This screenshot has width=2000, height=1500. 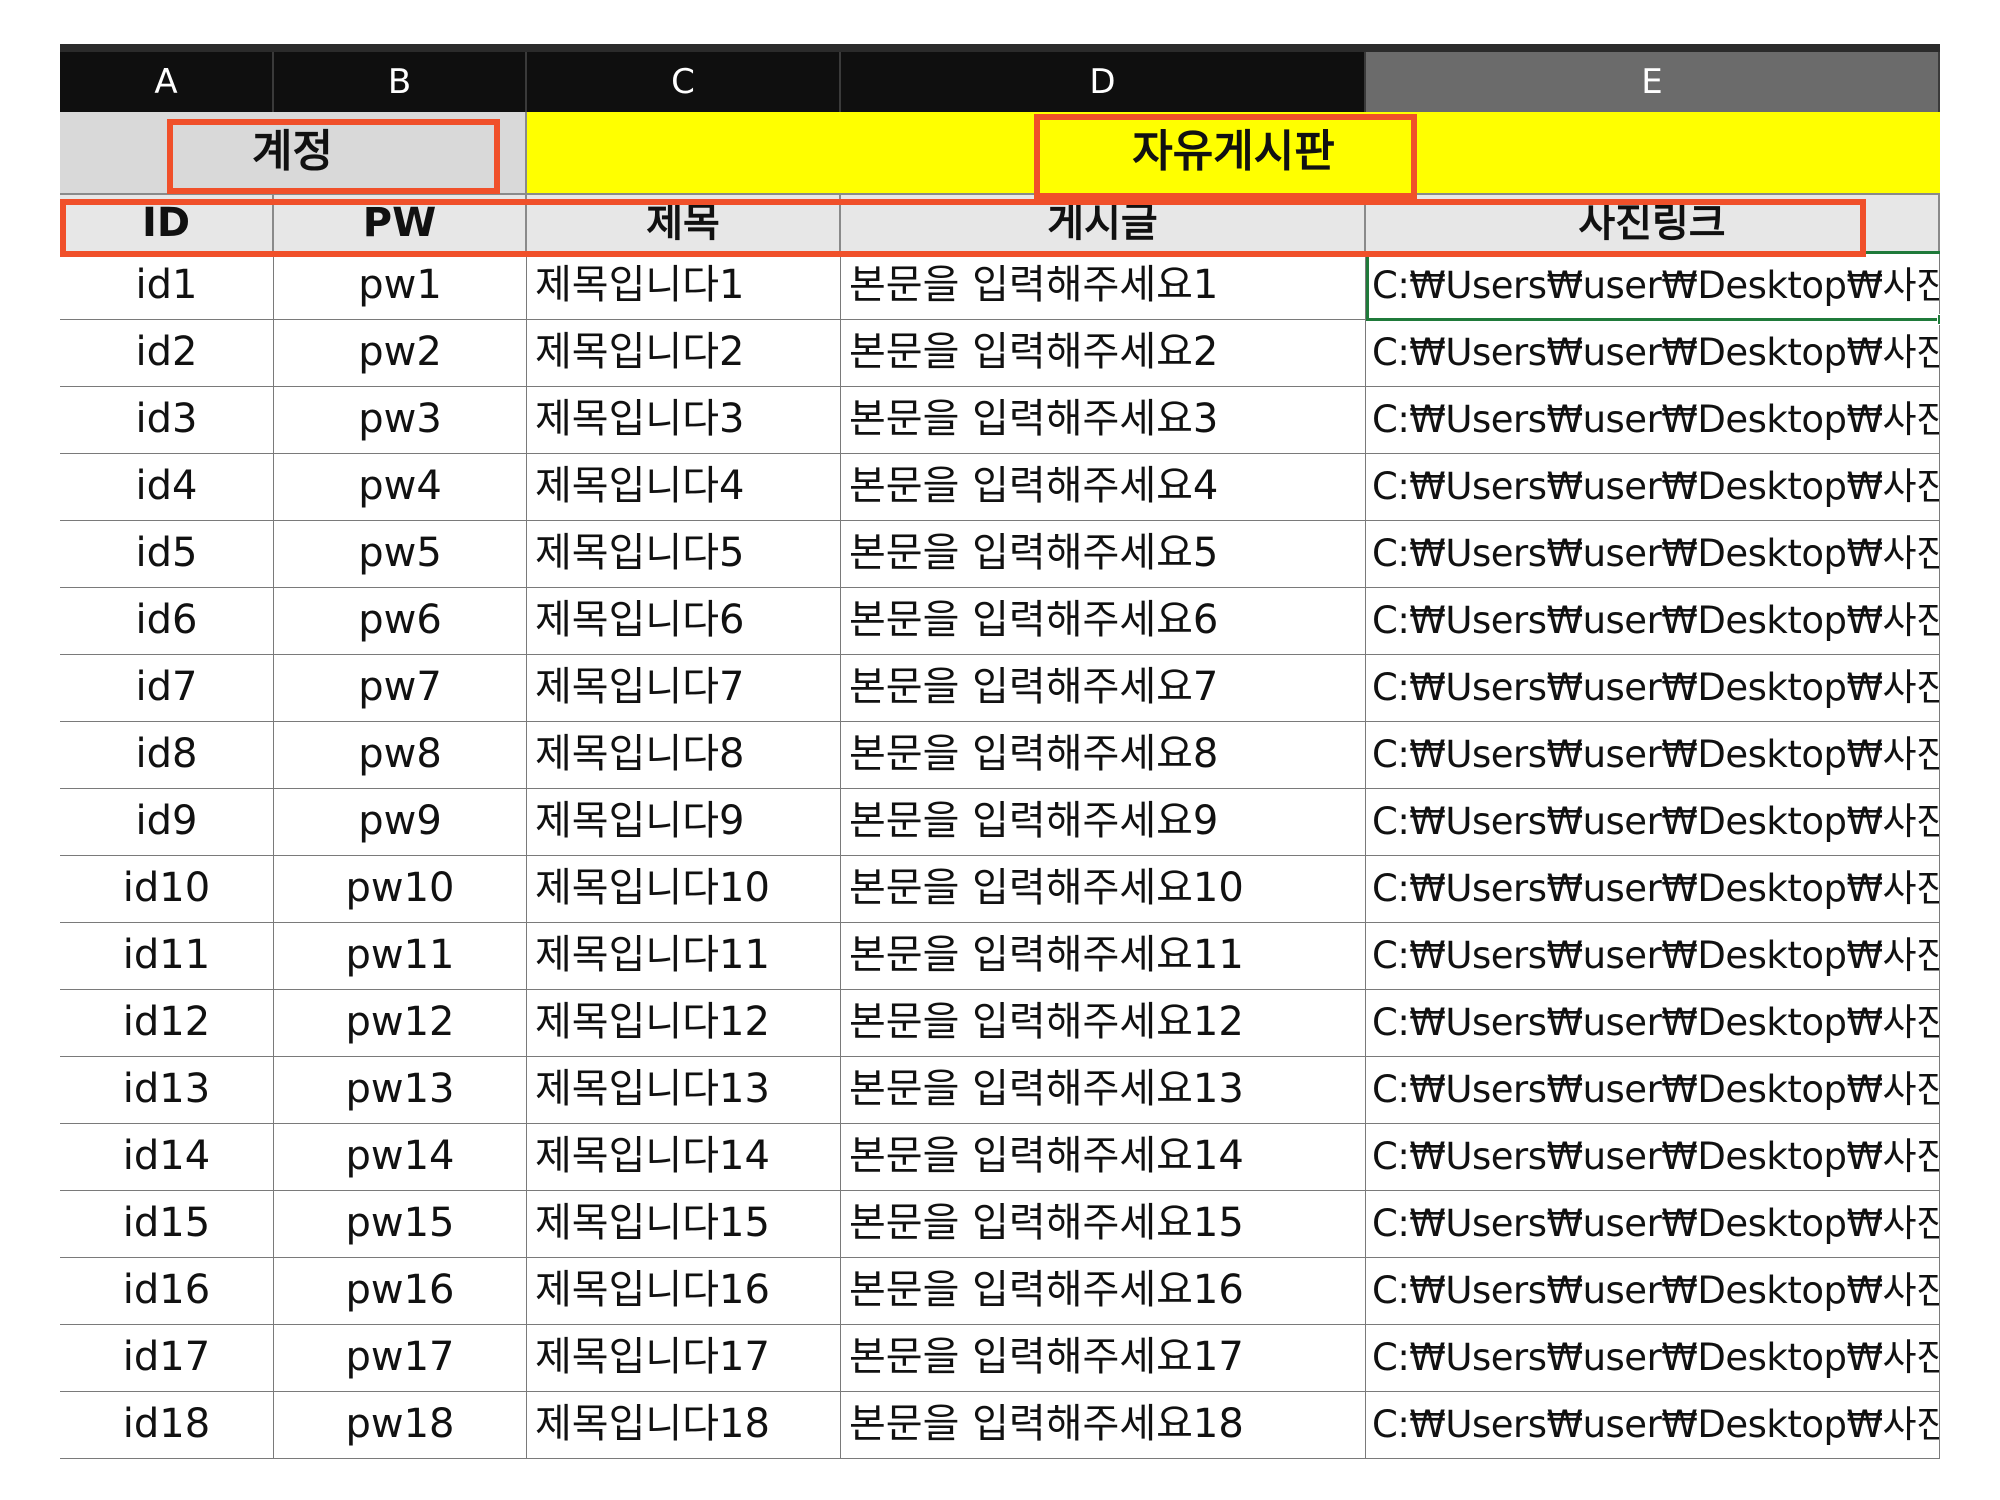 I want to click on cell-post: 본문을 입력해주세요8, so click(x=1103, y=755).